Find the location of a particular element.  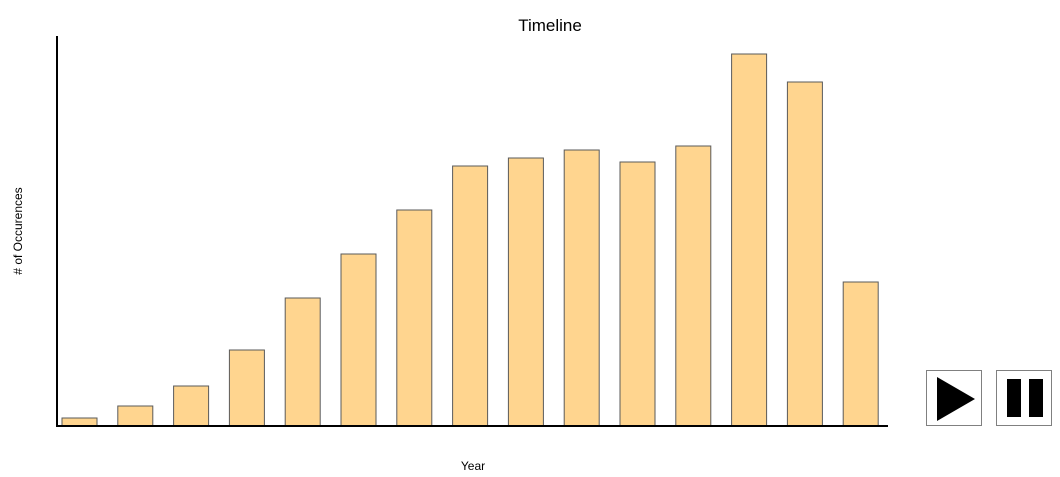

chart-title: Timeline is located at coordinates (550, 25).